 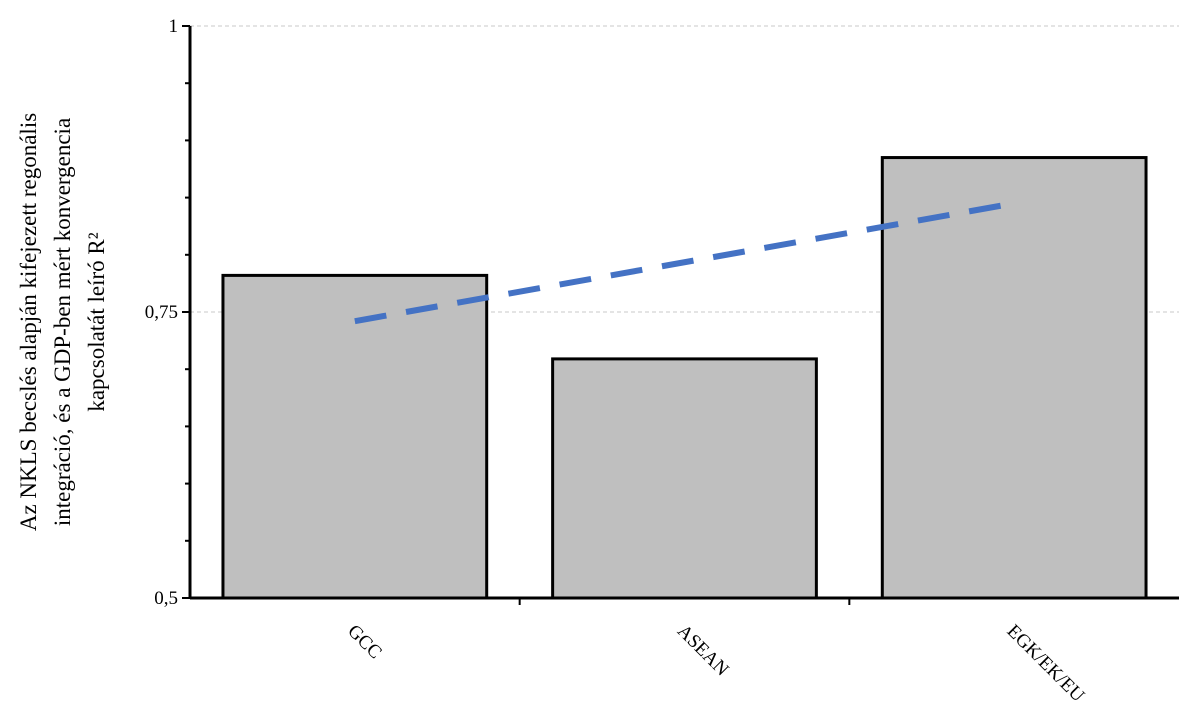 I want to click on y-tick-label: 0,75, so click(x=161, y=312).